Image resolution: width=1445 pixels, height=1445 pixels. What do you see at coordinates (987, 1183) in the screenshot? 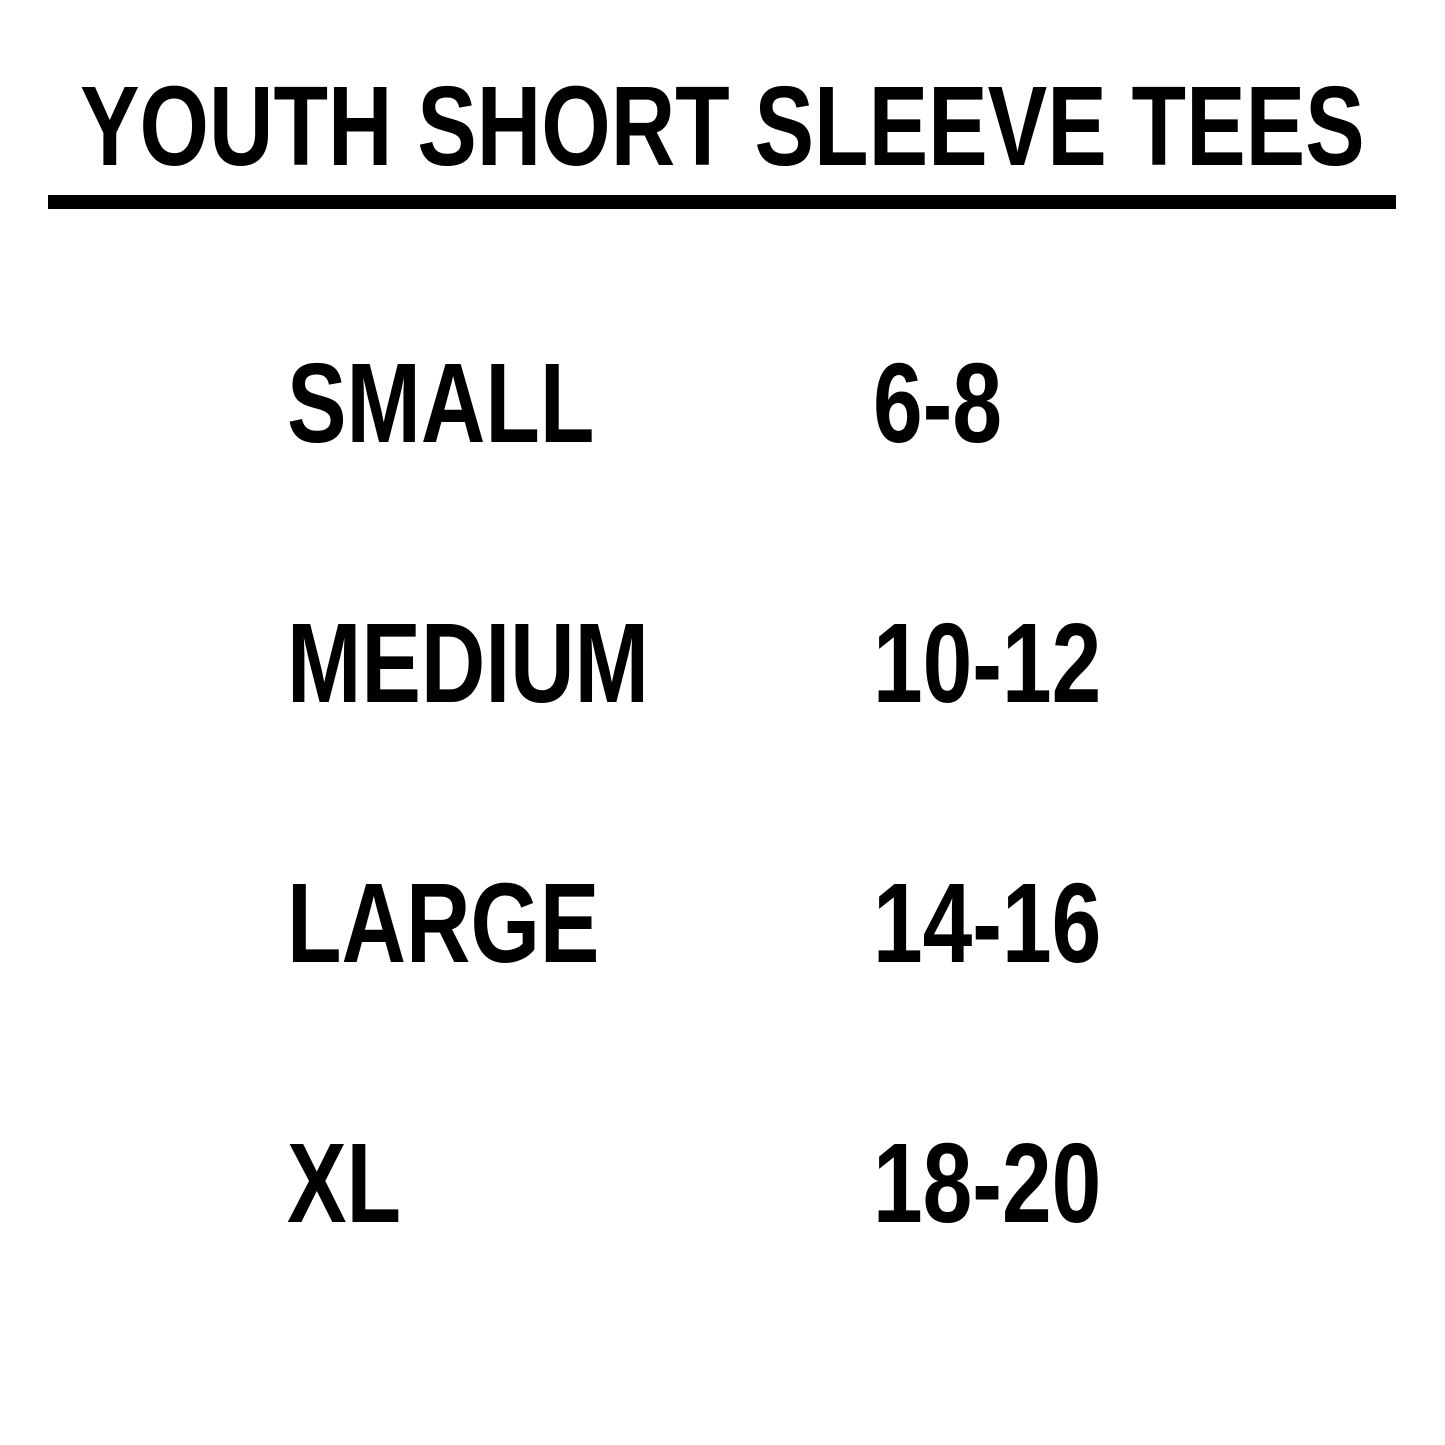
I see `size-range: 18-20` at bounding box center [987, 1183].